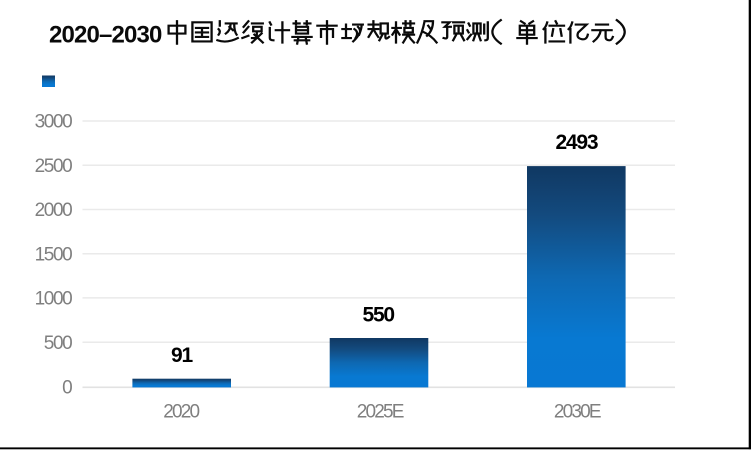 The image size is (751, 451). Describe the element at coordinates (54, 299) in the screenshot. I see `svg-text: 1000` at that location.